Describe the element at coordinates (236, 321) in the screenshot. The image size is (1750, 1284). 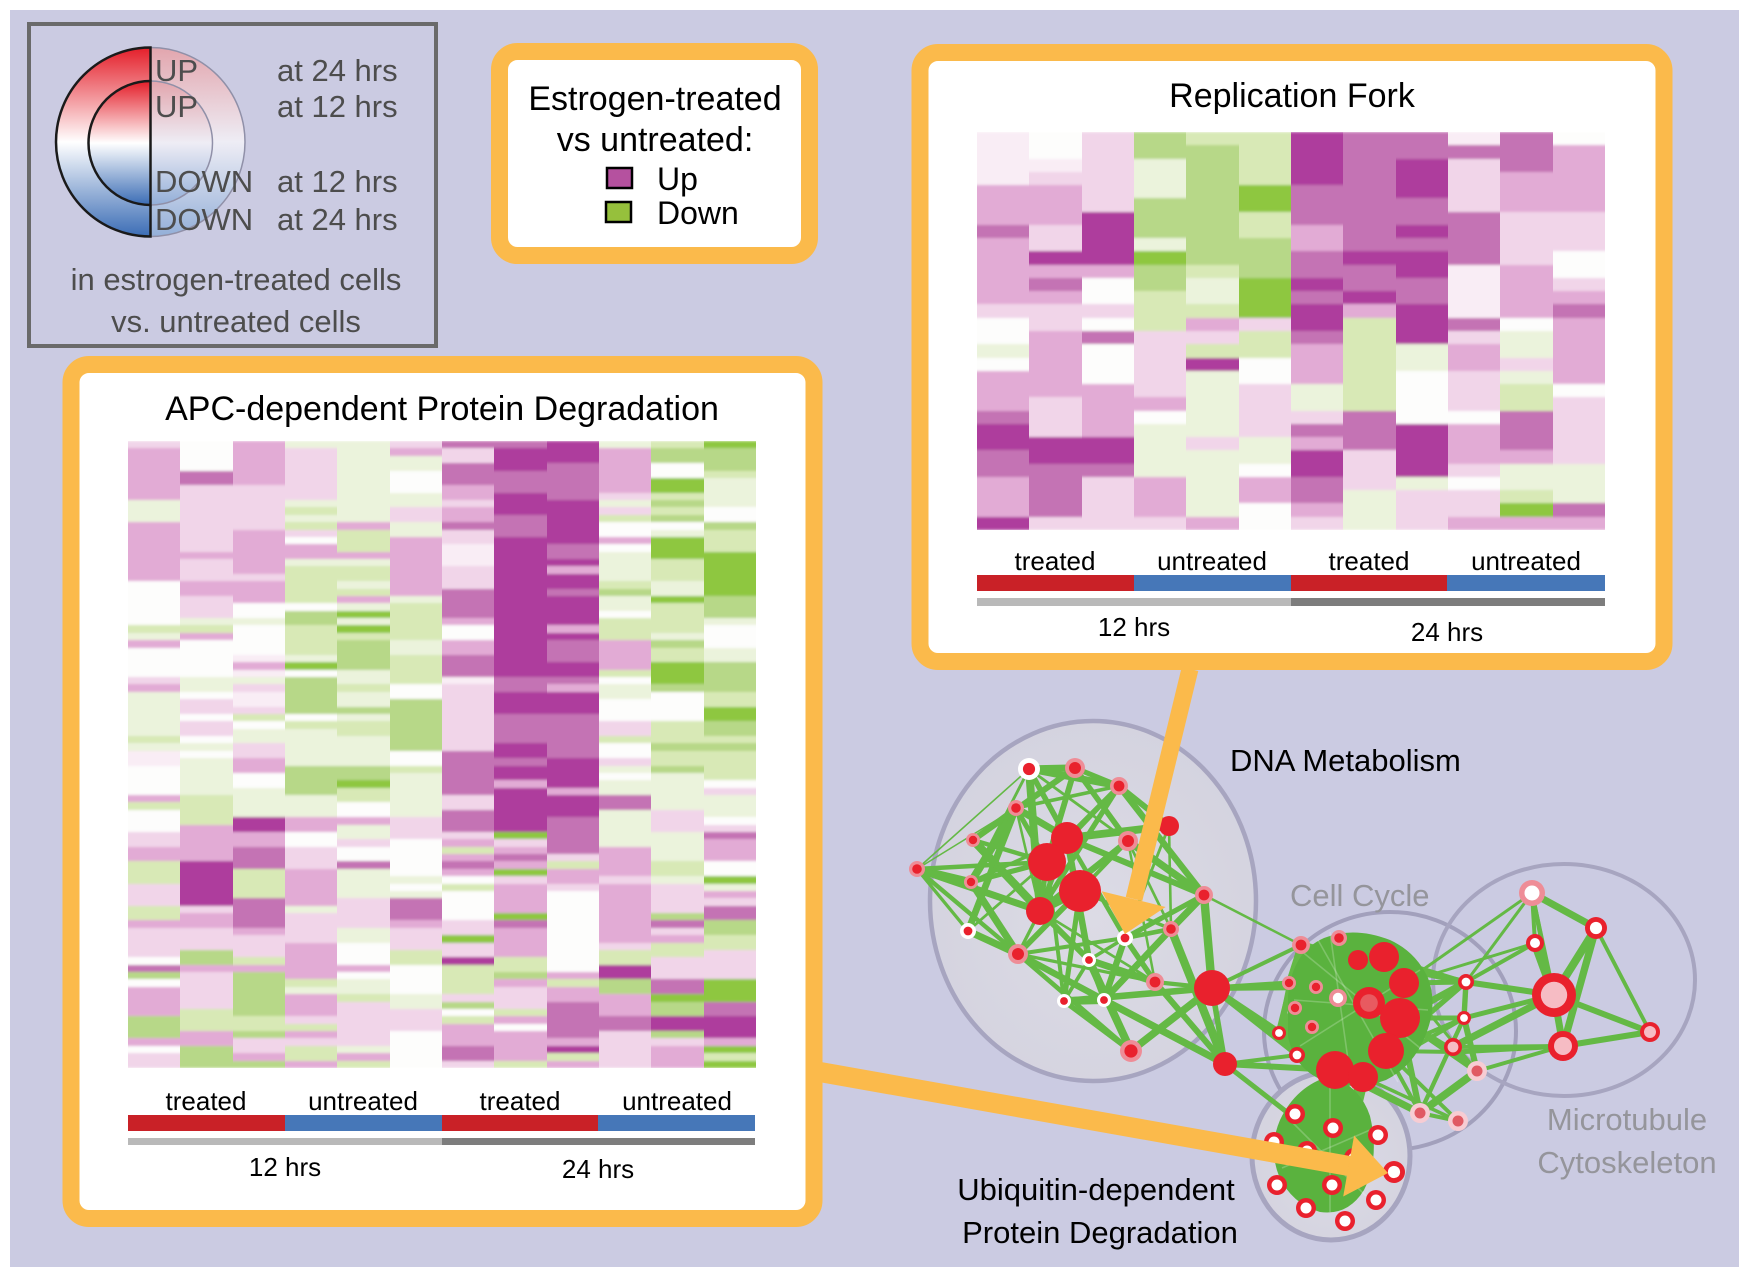
I see `svg-text: vs. untreated cells` at that location.